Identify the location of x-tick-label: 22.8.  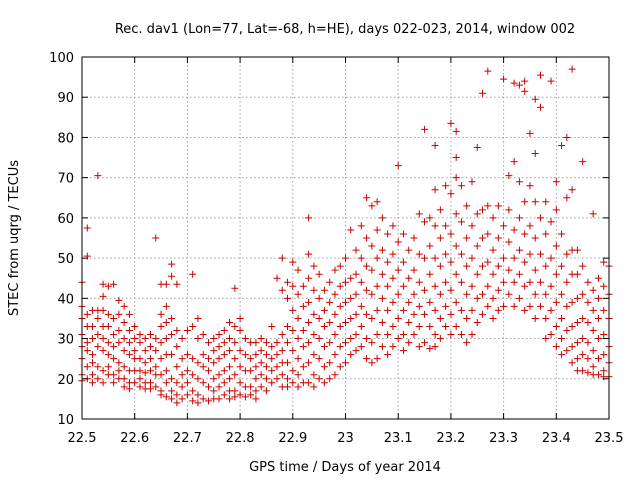
(240, 438).